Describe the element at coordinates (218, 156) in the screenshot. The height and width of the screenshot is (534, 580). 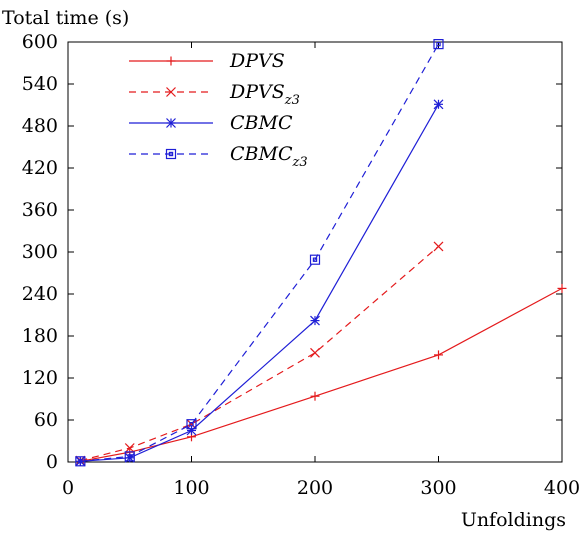
I see `legend-item: CBMCz3` at that location.